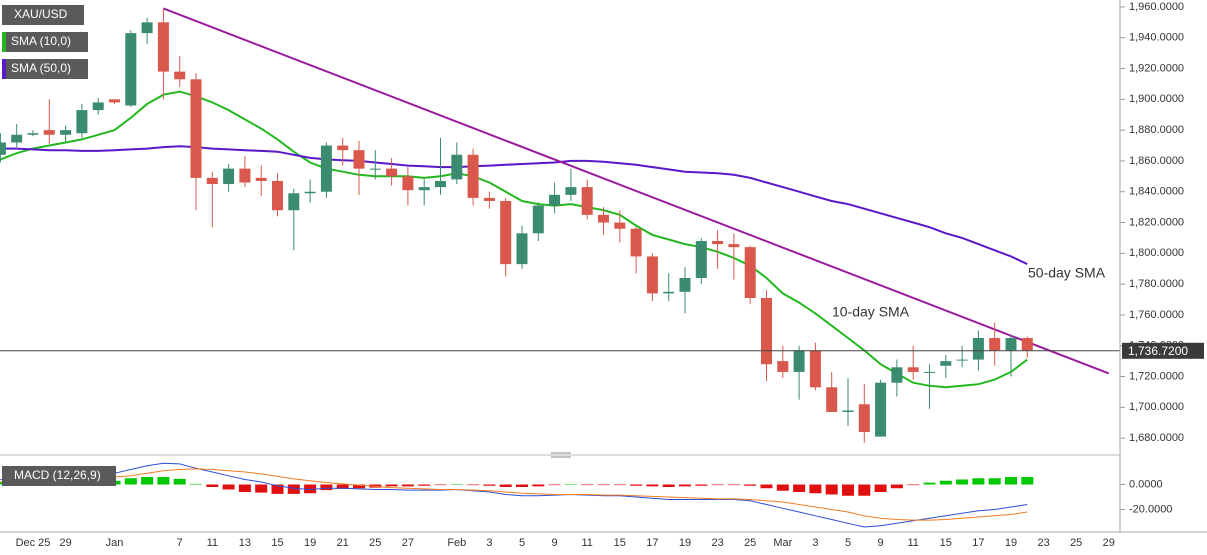  Describe the element at coordinates (1156, 161) in the screenshot. I see `y-tick-label: 1,860.0000` at that location.